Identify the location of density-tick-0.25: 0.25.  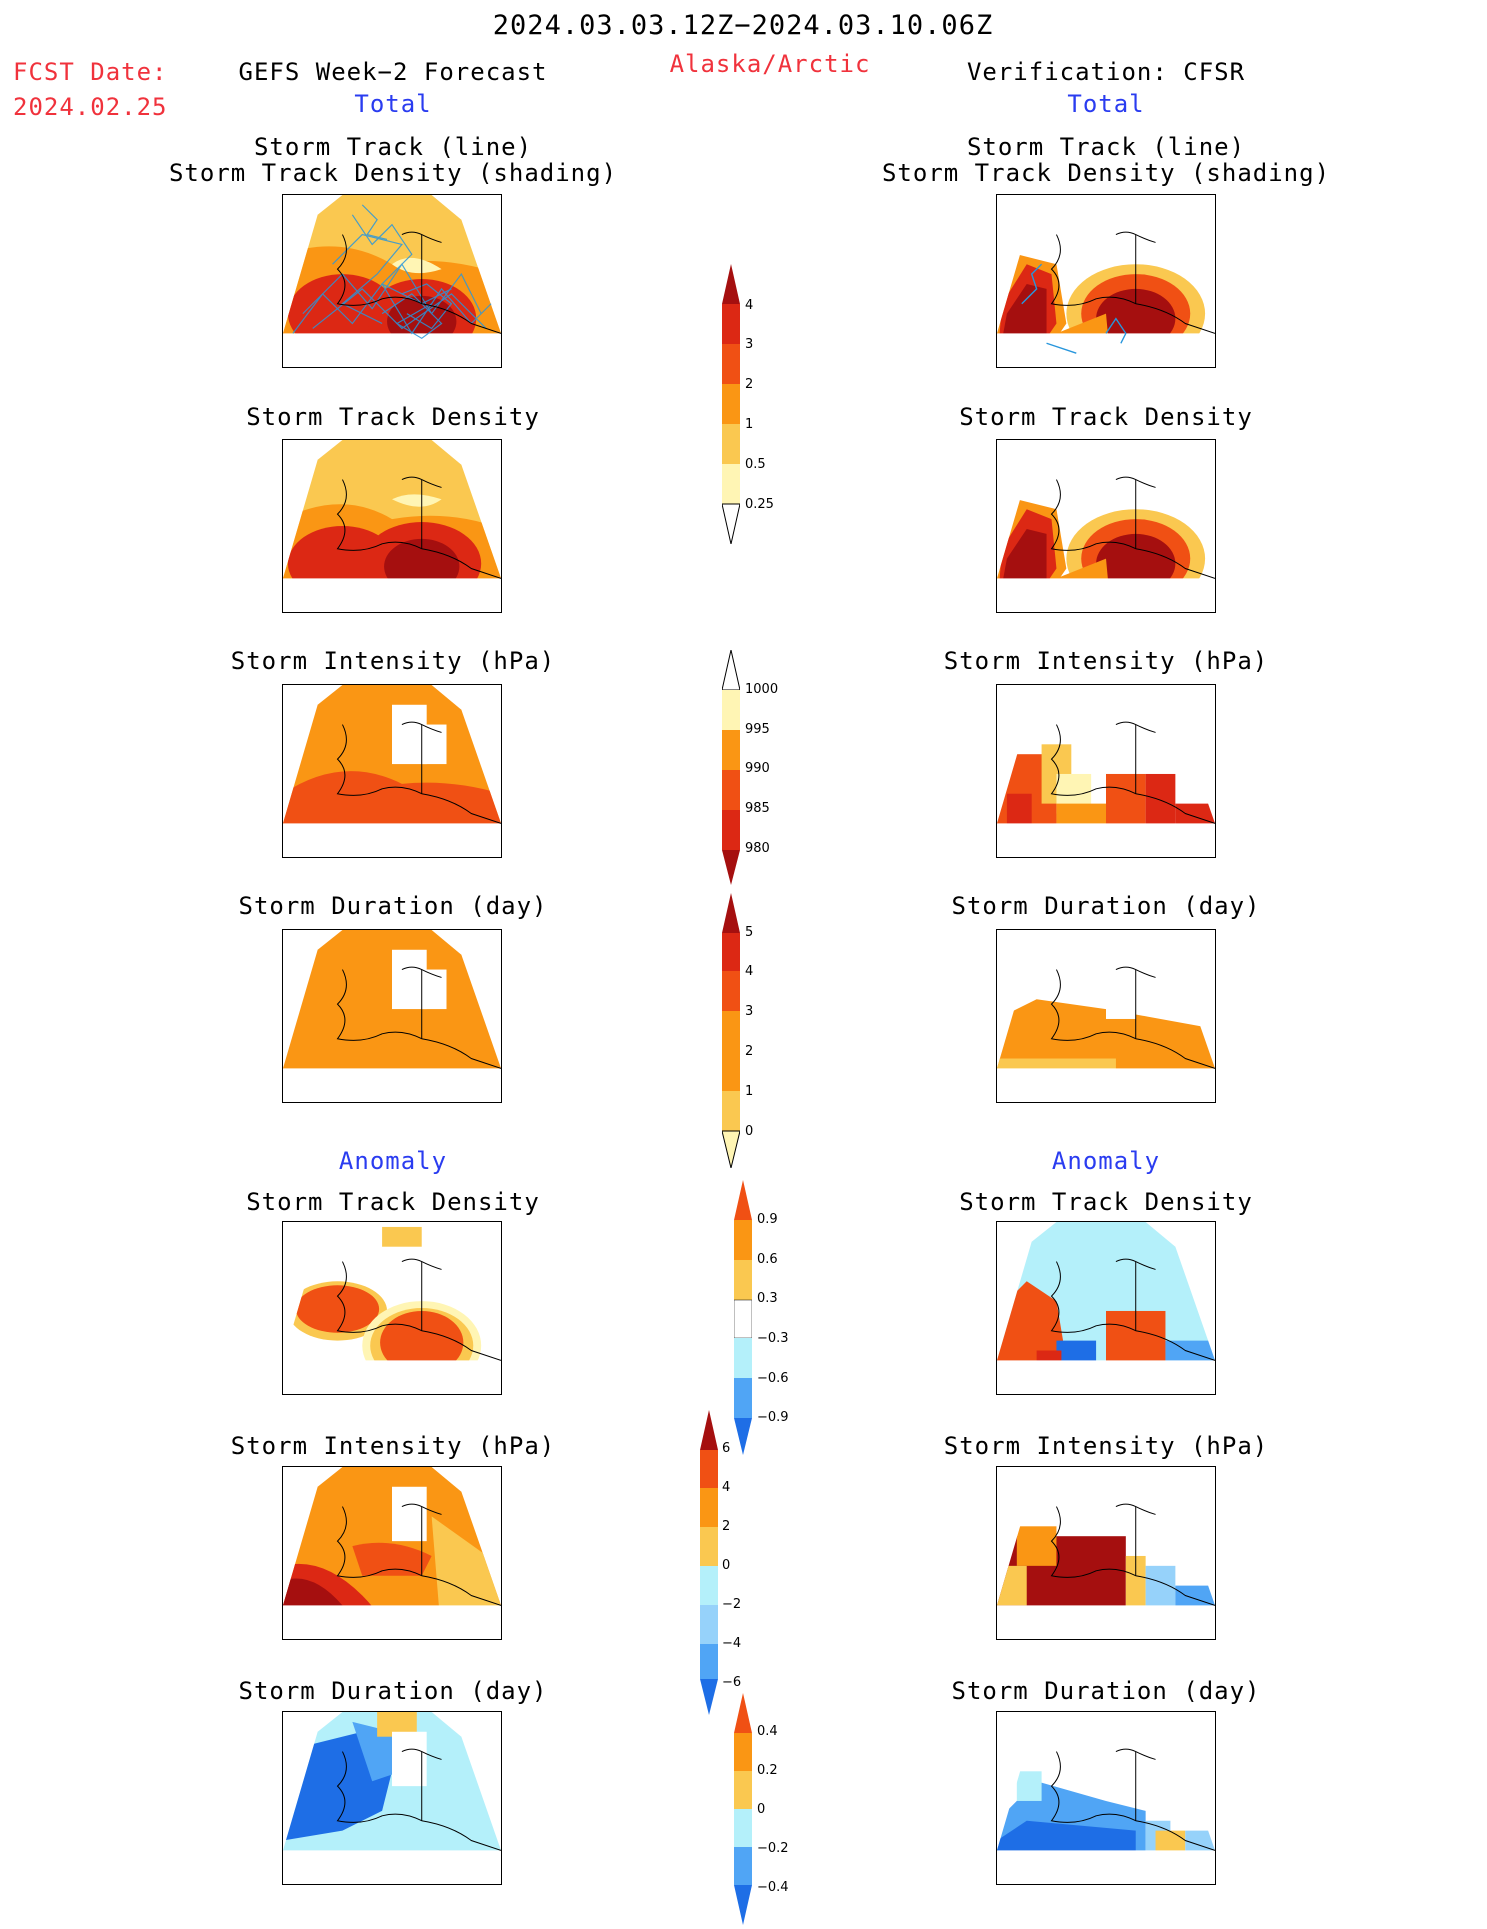
(759, 504).